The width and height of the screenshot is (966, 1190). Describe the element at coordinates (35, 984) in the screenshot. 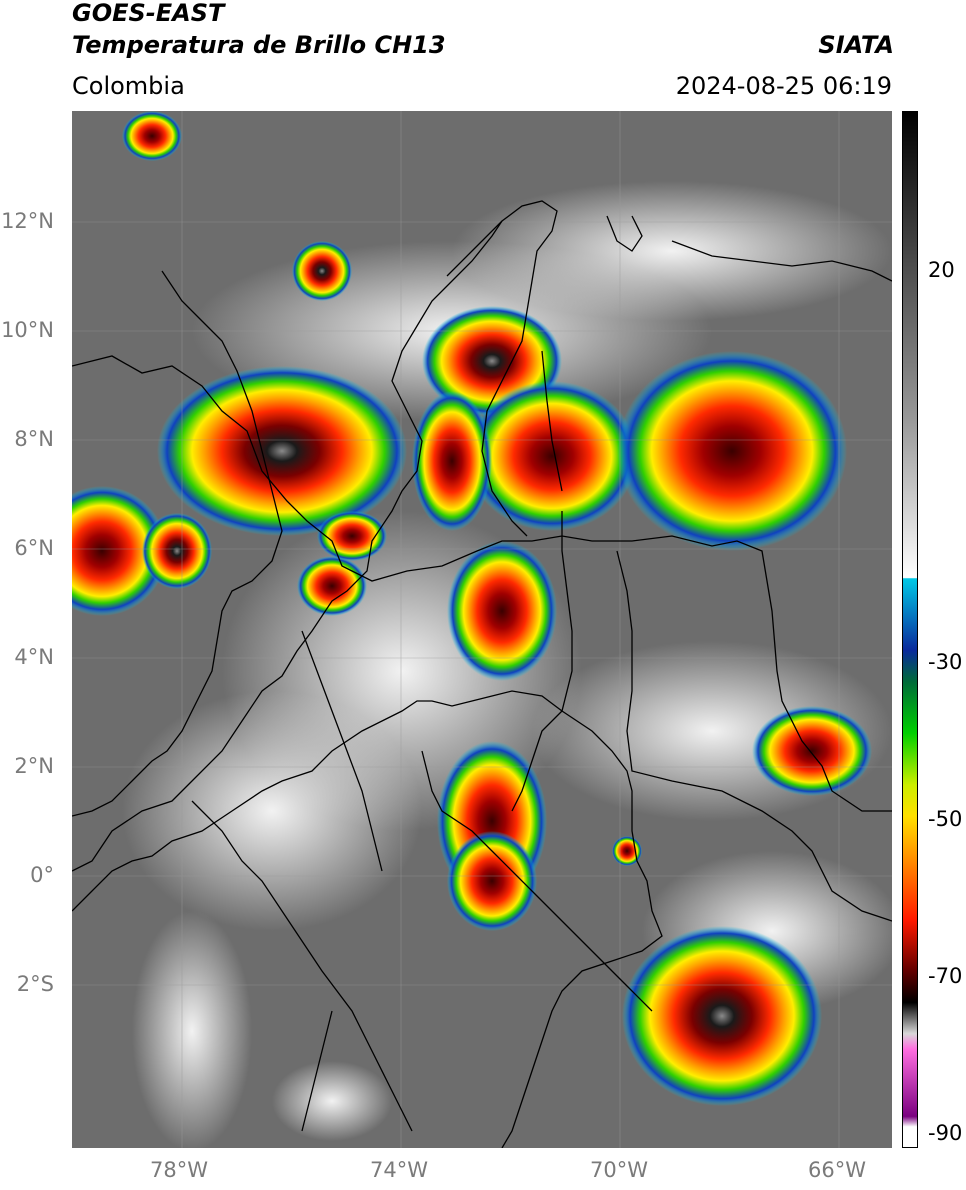

I see `lat-tick-2s: 2°S` at that location.